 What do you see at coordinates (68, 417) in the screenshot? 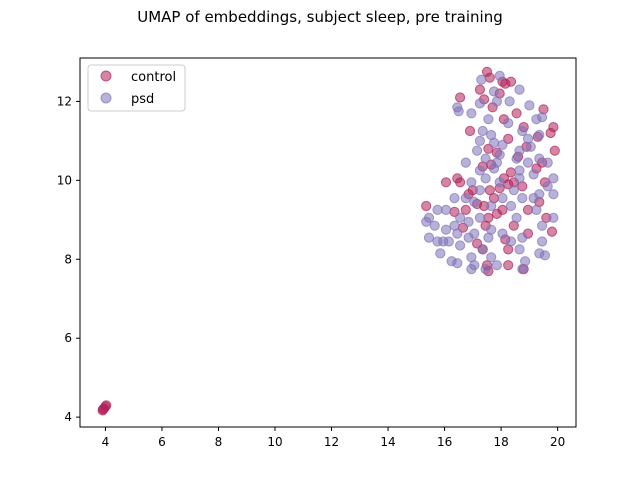
I see `y-tick-label-0: 4` at bounding box center [68, 417].